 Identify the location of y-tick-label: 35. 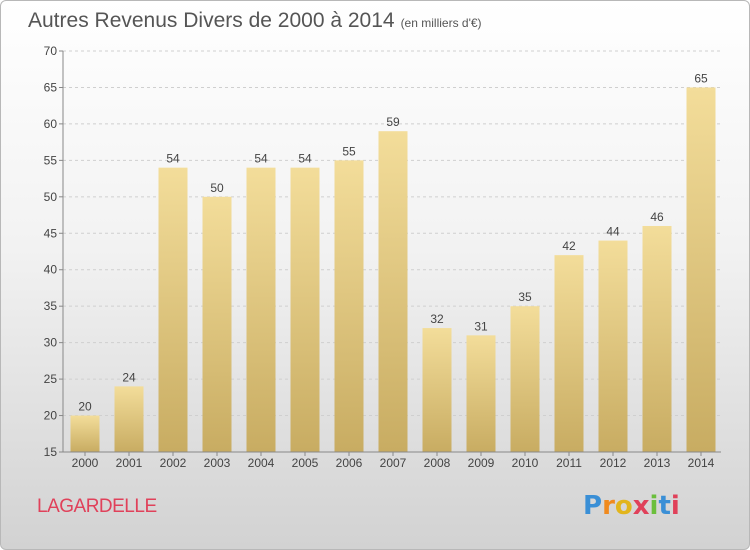
(51, 306).